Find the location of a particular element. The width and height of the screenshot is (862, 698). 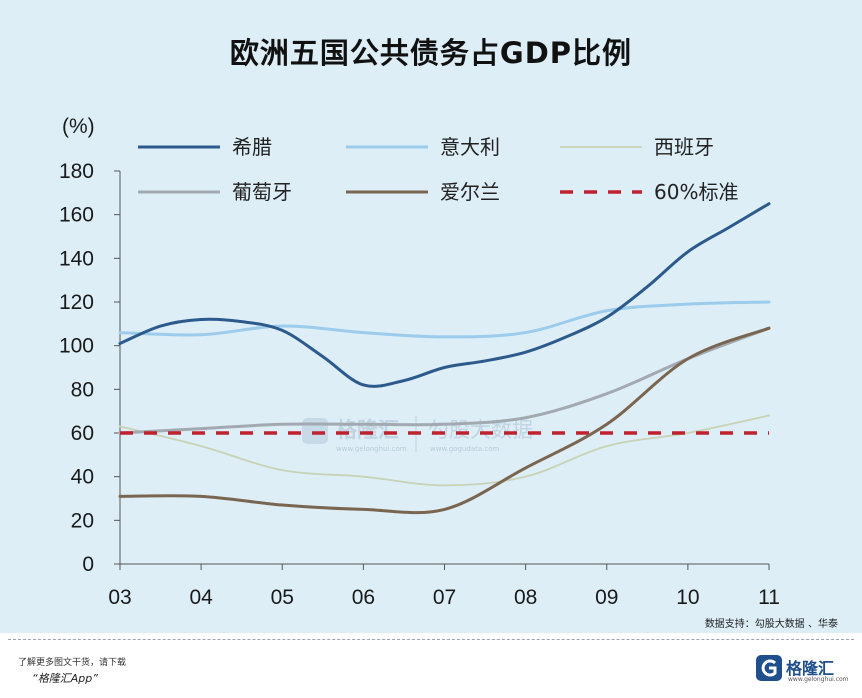

legend-label-2: 西班牙 is located at coordinates (684, 147).